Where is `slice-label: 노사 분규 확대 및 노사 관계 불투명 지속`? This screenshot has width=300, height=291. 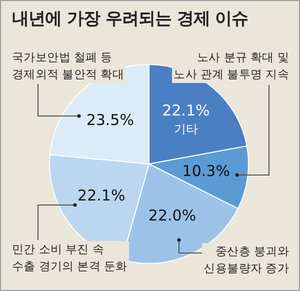 slice-label: 노사 분규 확대 및 노사 관계 불투명 지속 is located at coordinates (231, 66).